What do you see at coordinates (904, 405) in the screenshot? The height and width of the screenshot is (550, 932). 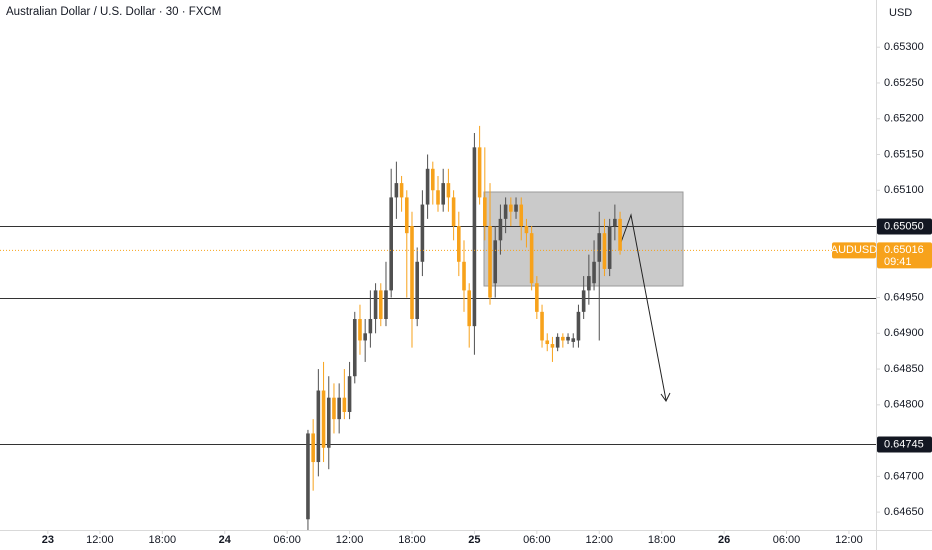 I see `y-tick-label: 0.64800` at bounding box center [904, 405].